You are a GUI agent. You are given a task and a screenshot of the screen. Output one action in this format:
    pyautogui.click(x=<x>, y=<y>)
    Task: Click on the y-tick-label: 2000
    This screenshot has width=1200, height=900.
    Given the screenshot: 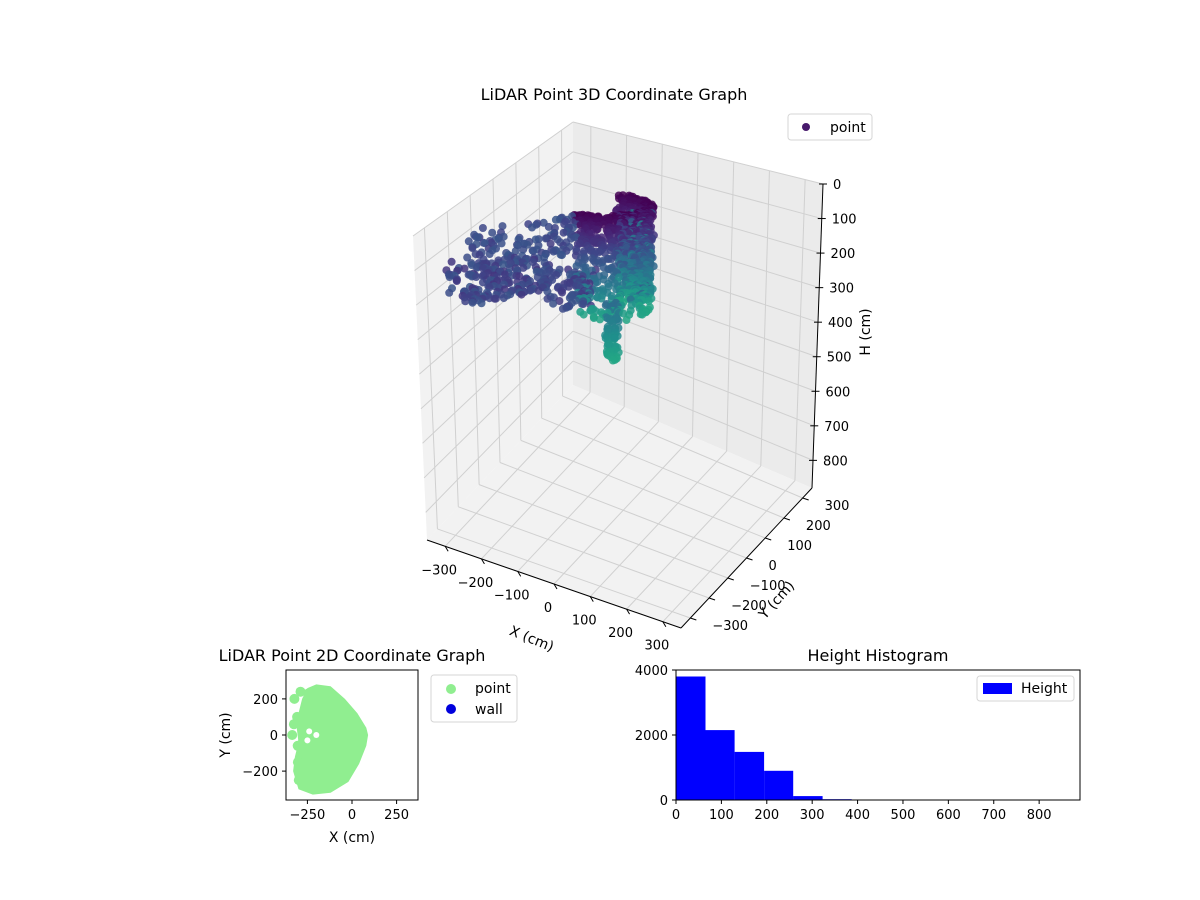 What is the action you would take?
    pyautogui.click(x=651, y=736)
    